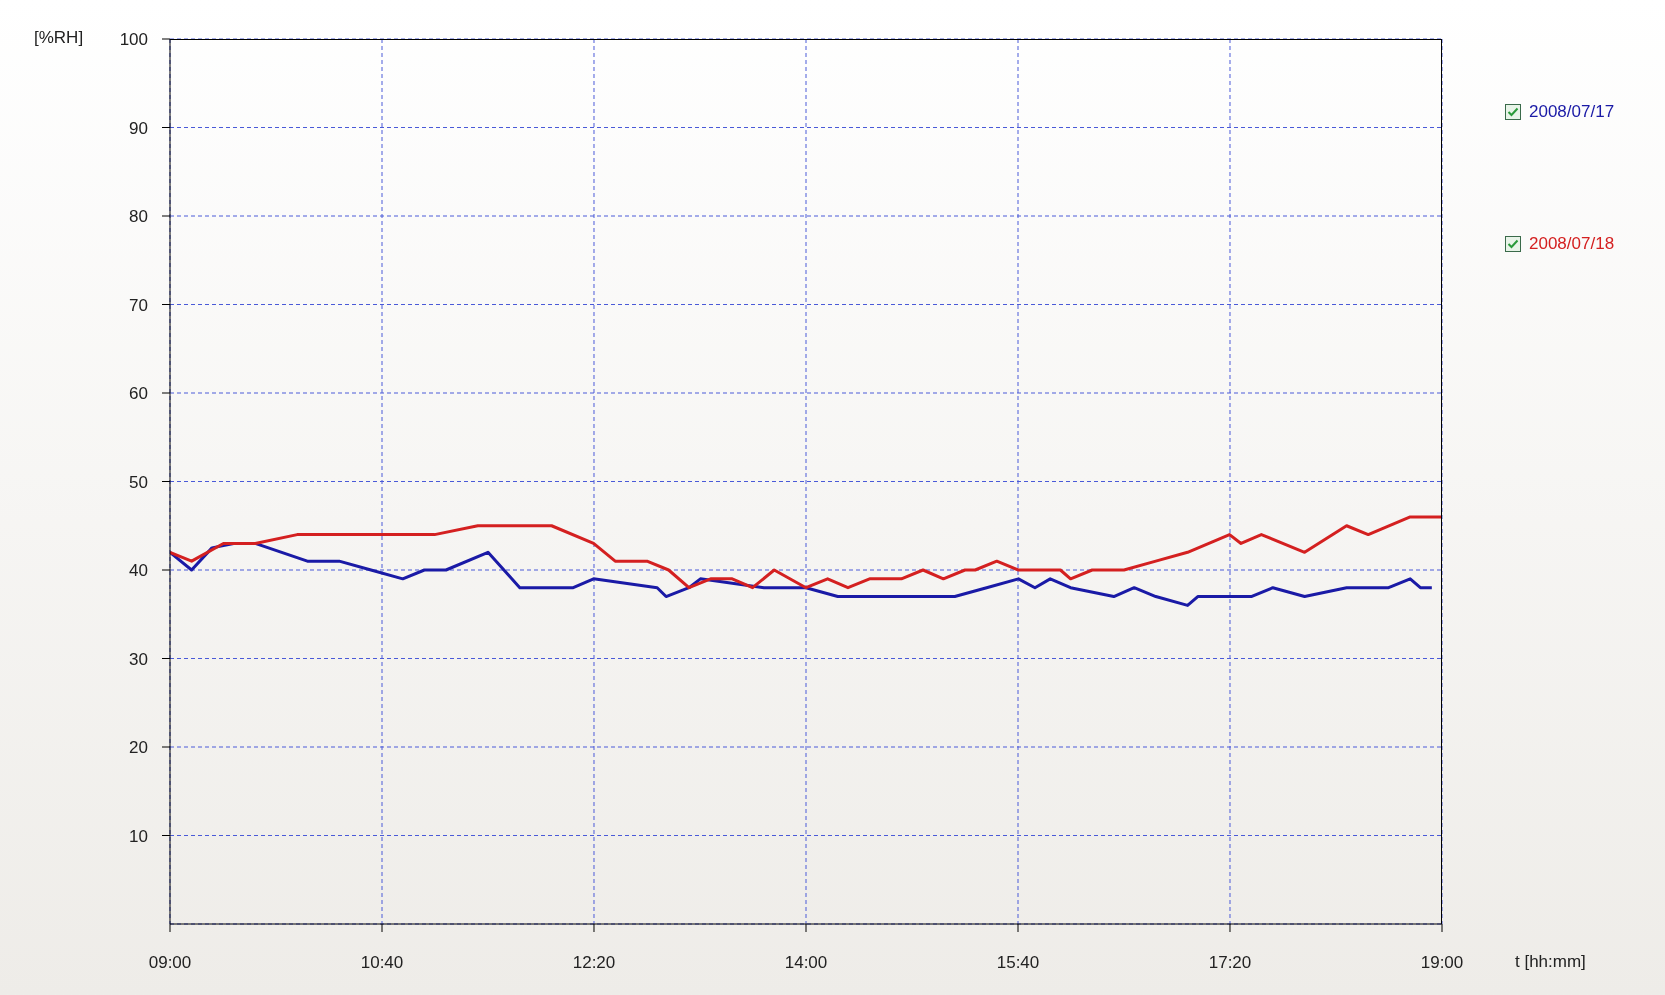  Describe the element at coordinates (806, 963) in the screenshot. I see `x-tick-label: 14:00` at that location.